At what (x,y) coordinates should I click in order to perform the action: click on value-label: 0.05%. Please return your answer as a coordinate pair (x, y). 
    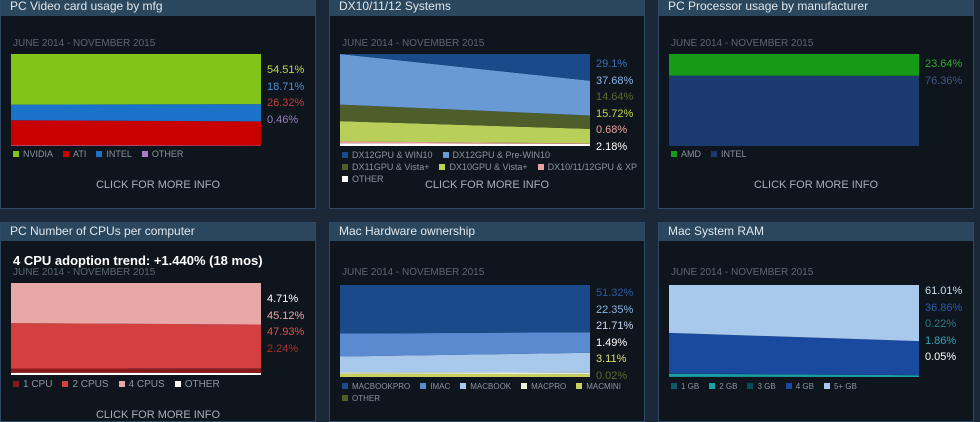
    Looking at the image, I should click on (943, 357).